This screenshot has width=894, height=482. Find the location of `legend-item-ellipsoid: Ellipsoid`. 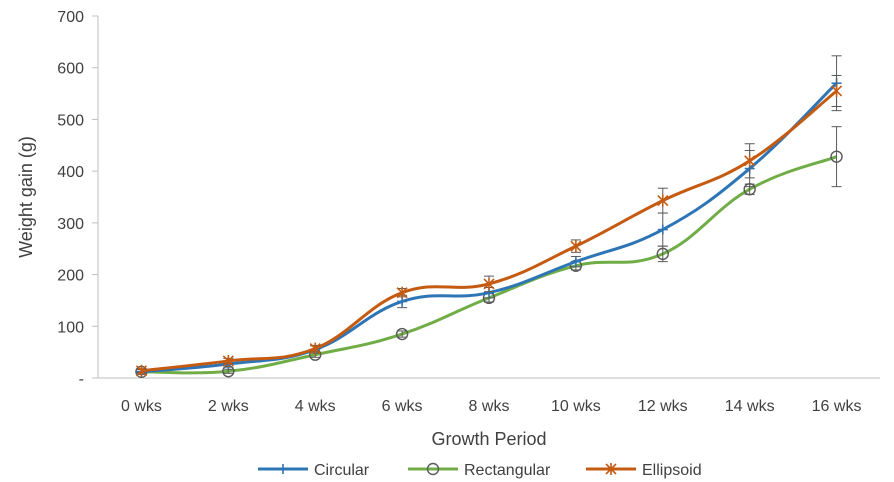

legend-item-ellipsoid: Ellipsoid is located at coordinates (644, 470).